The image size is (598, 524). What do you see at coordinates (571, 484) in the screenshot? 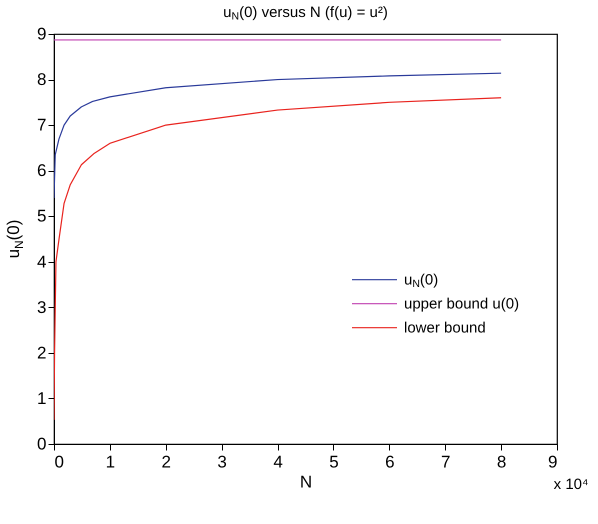
I see `text: x 10⁴` at bounding box center [571, 484].